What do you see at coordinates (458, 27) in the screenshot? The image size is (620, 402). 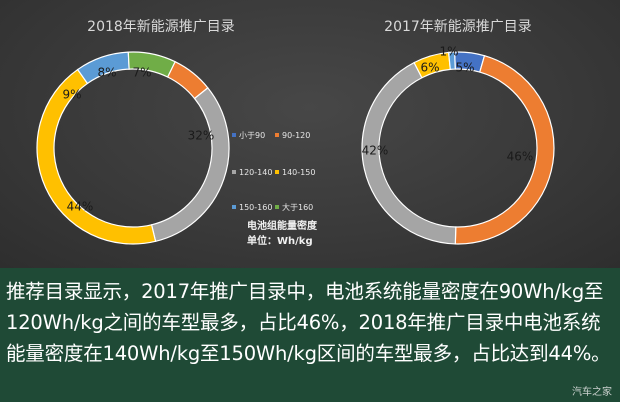 I see `chart-title-2017: 2017年新能源推广目录` at bounding box center [458, 27].